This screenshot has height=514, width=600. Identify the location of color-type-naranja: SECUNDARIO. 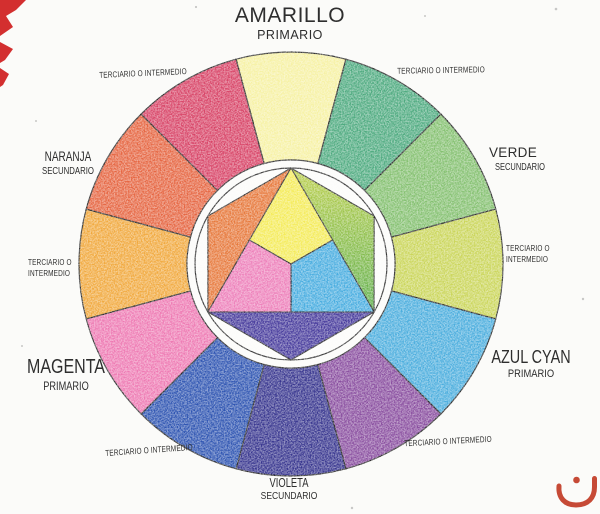
(68, 172).